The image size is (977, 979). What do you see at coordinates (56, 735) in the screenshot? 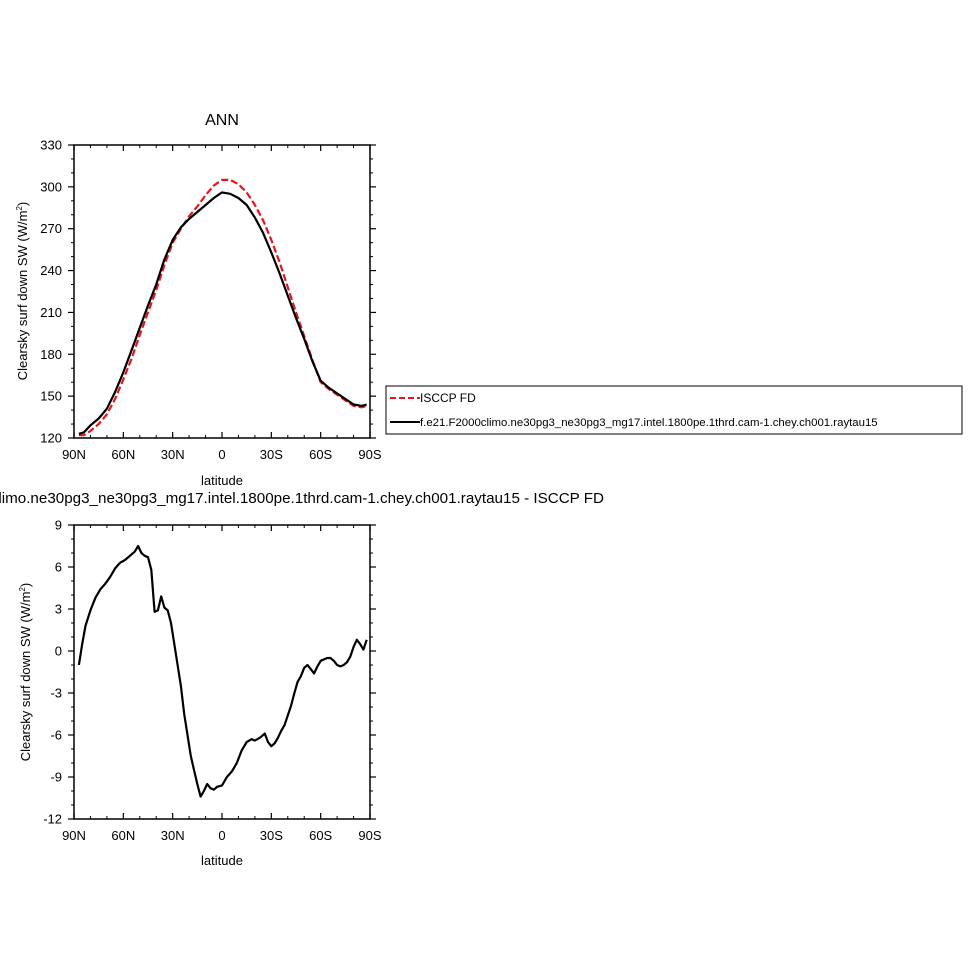
I see `bottom-ytick-label-2: -6` at bounding box center [56, 735].